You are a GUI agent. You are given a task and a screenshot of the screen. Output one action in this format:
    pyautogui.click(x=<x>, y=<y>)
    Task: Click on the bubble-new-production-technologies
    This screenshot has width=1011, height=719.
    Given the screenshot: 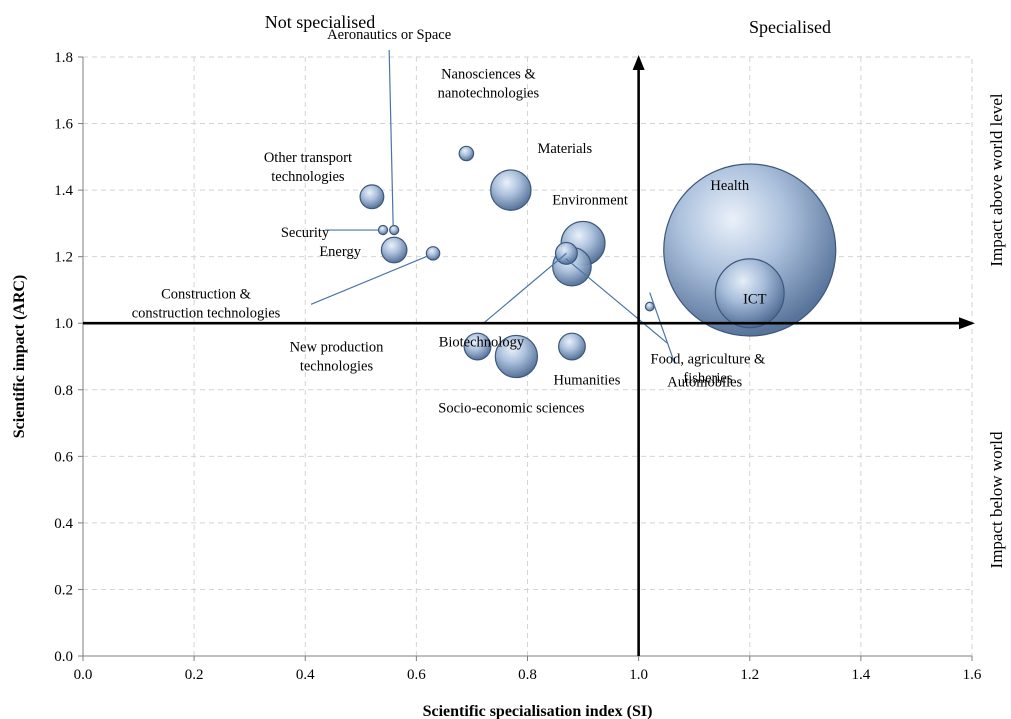 What is the action you would take?
    pyautogui.click(x=477, y=346)
    